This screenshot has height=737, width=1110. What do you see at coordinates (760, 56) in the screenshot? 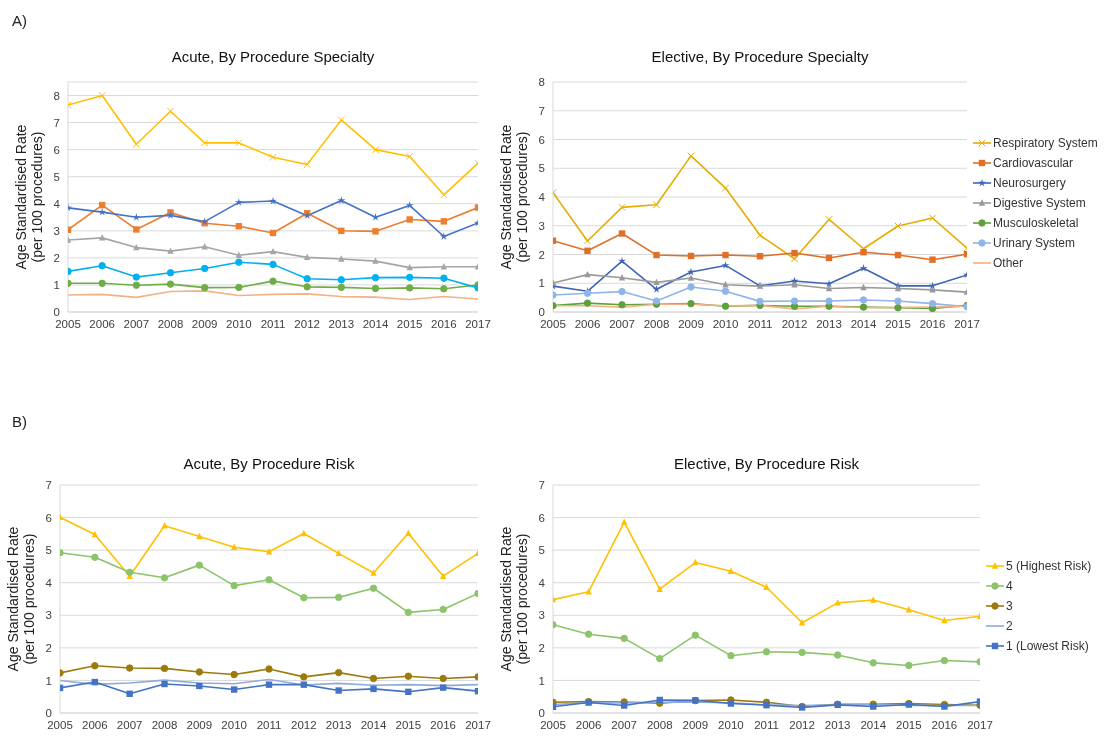
I see `chart-title: Elective, By Procedure Specialty` at bounding box center [760, 56].